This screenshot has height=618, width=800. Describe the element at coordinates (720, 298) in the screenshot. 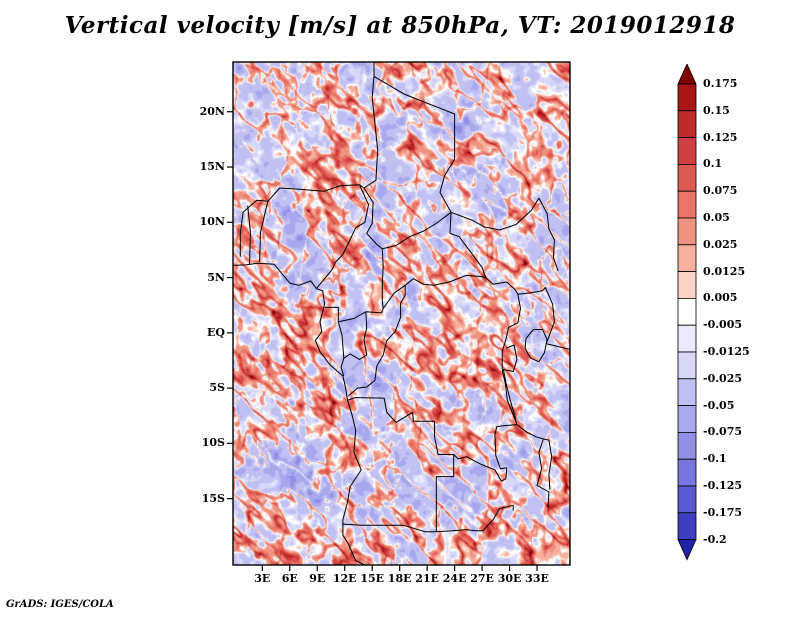

I see `colorbar-level-label: 0.005` at that location.